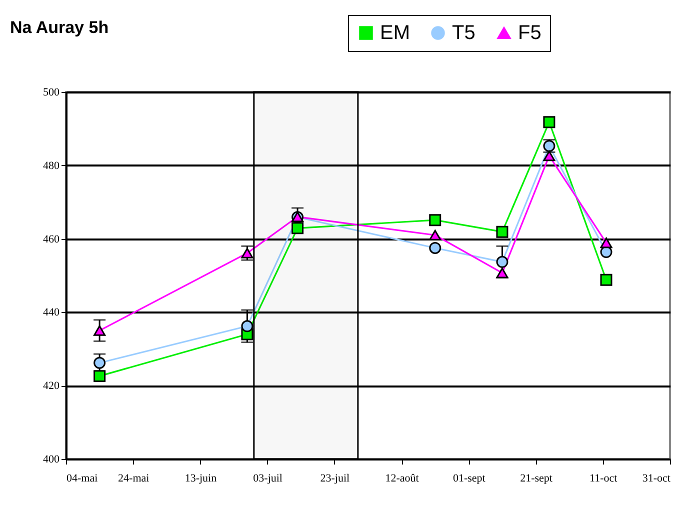  What do you see at coordinates (464, 33) in the screenshot?
I see `legend-label: T5` at bounding box center [464, 33].